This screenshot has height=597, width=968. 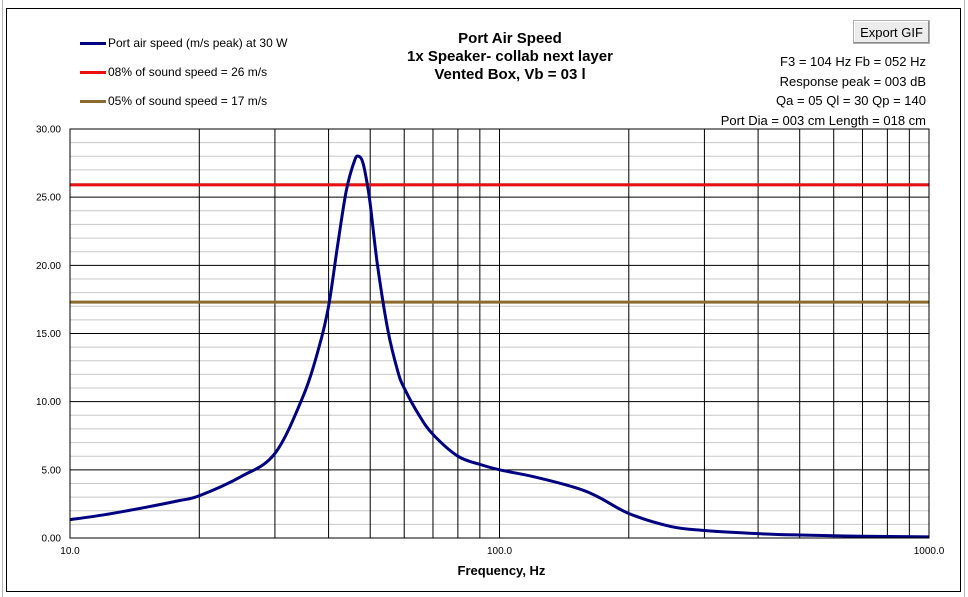 I want to click on y-tick-label: 5.00, so click(x=52, y=470).